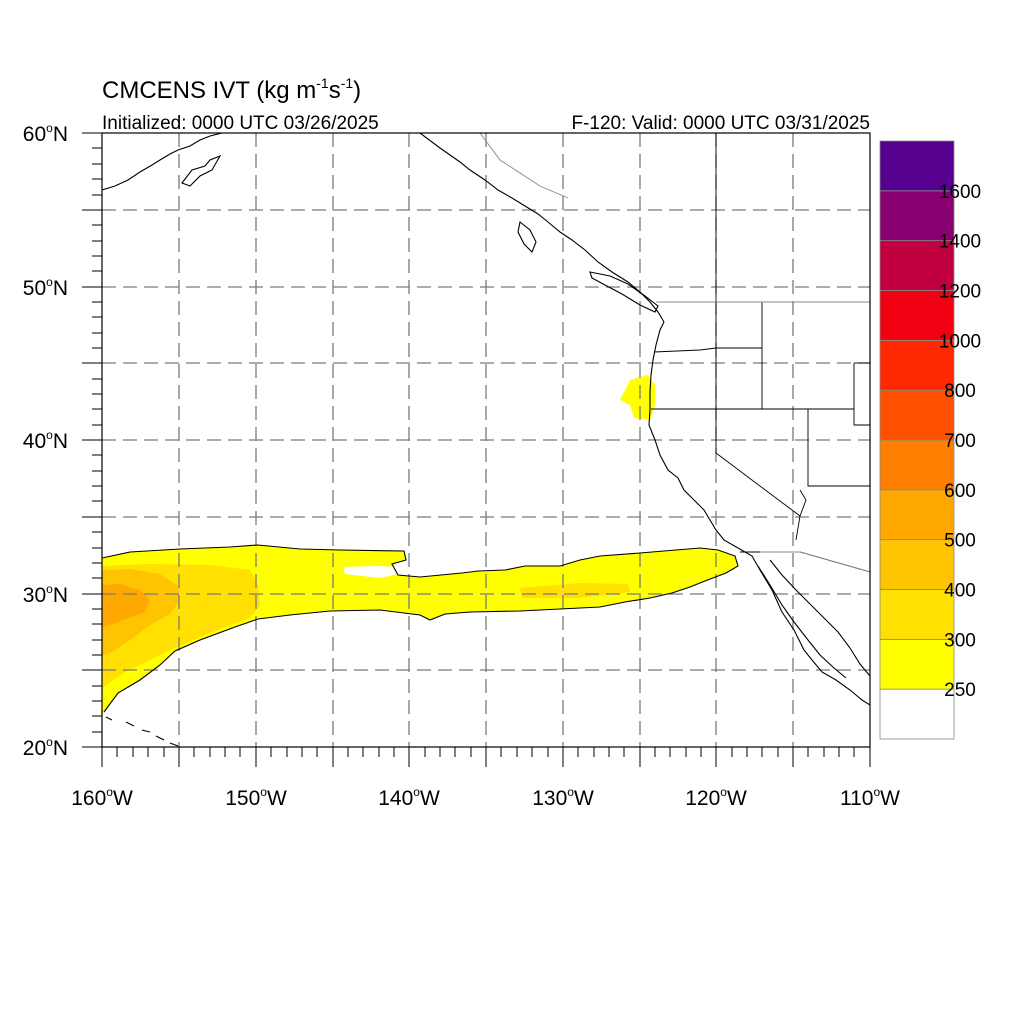  What do you see at coordinates (960, 242) in the screenshot?
I see `colorbar-label: 1400` at bounding box center [960, 242].